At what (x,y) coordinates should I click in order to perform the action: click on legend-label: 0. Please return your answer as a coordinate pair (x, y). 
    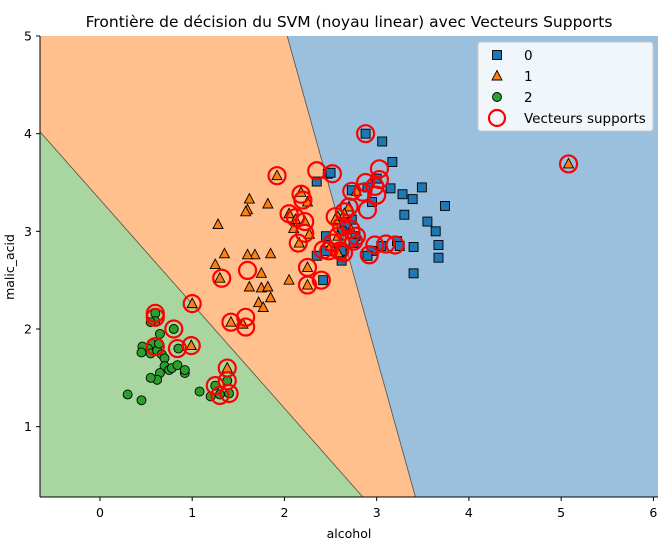
    Looking at the image, I should click on (528, 56).